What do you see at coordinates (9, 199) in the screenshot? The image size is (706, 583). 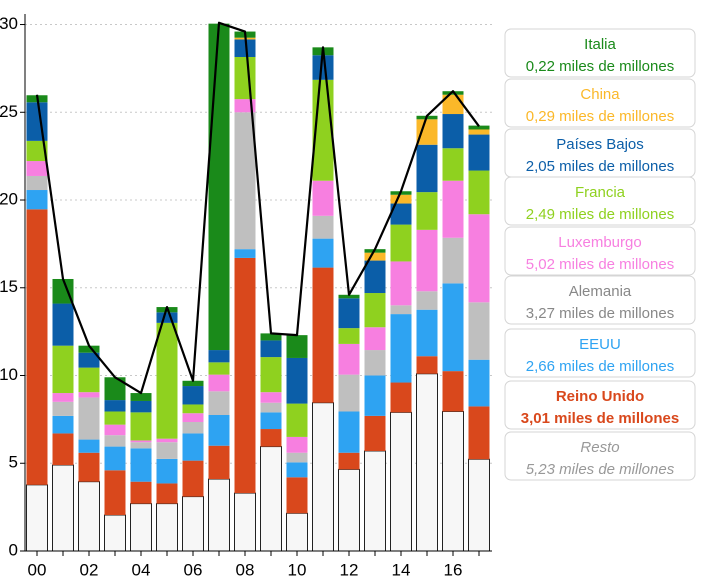 I see `y-tick-label: 20` at bounding box center [9, 199].